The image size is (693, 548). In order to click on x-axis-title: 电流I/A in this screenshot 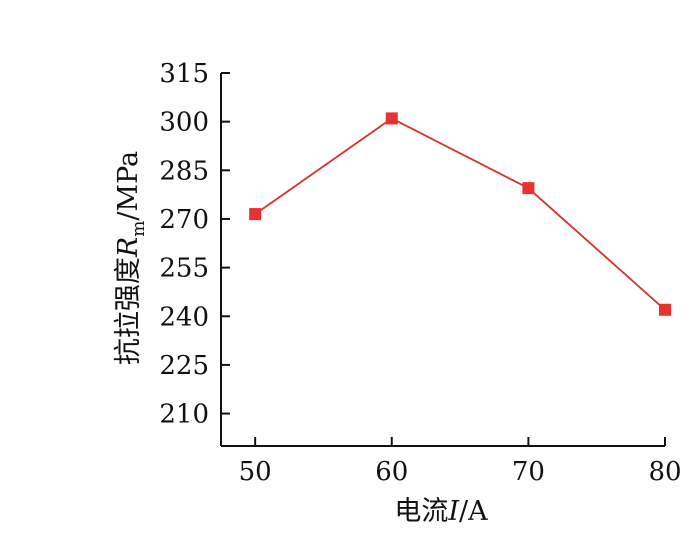, I will do `click(441, 511)`.